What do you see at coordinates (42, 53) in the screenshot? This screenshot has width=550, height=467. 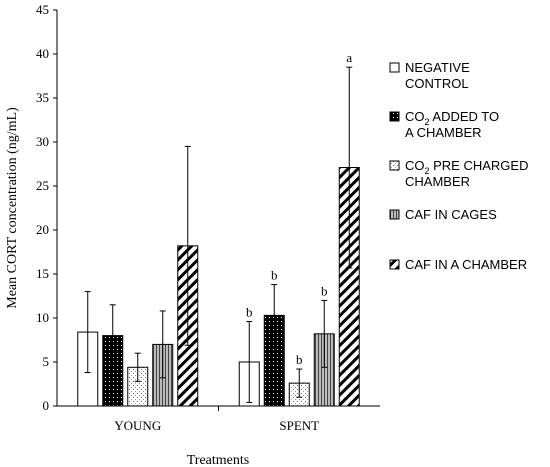 I see `y-tick-label: 40` at bounding box center [42, 53].